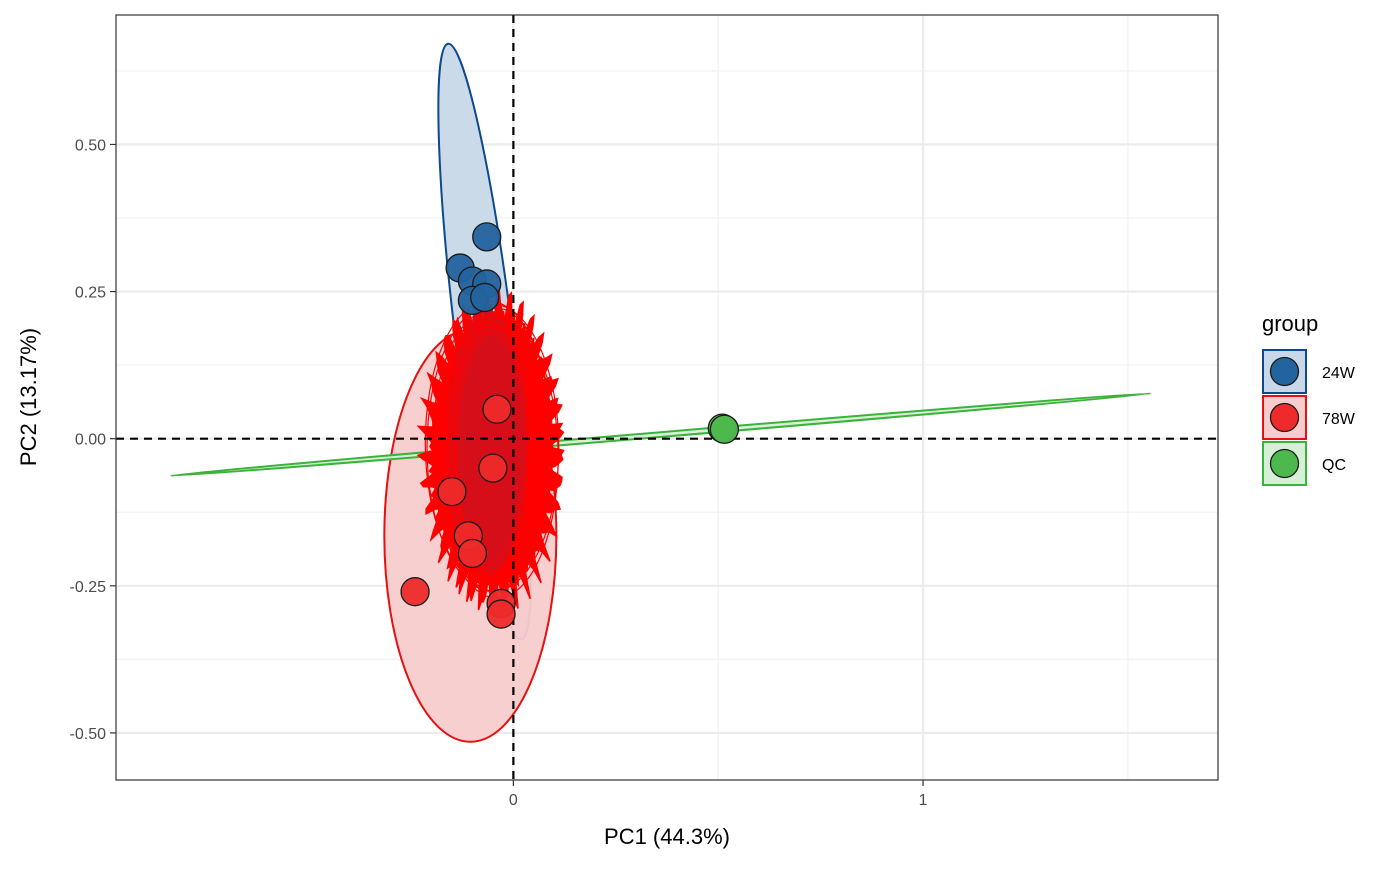 This screenshot has width=1400, height=870. I want to click on x-tick-label: 0, so click(513, 800).